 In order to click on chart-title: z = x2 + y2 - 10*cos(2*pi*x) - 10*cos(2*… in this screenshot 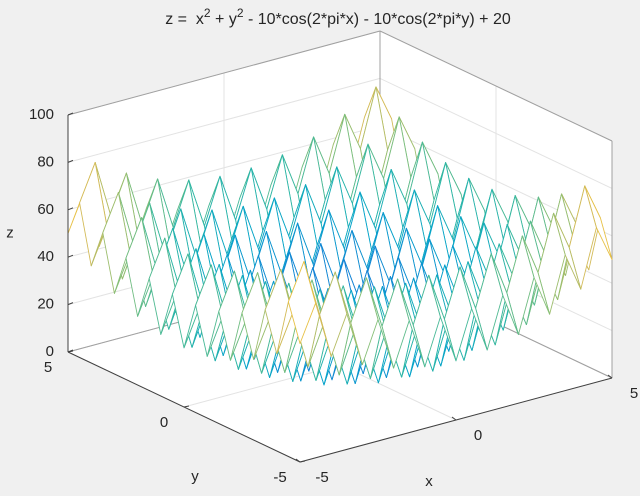, I will do `click(338, 17)`.